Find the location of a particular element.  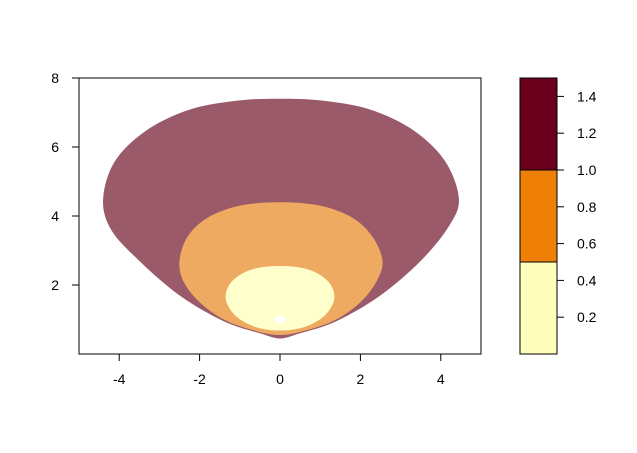

colorbar-tick-label: 1.2 is located at coordinates (587, 133).